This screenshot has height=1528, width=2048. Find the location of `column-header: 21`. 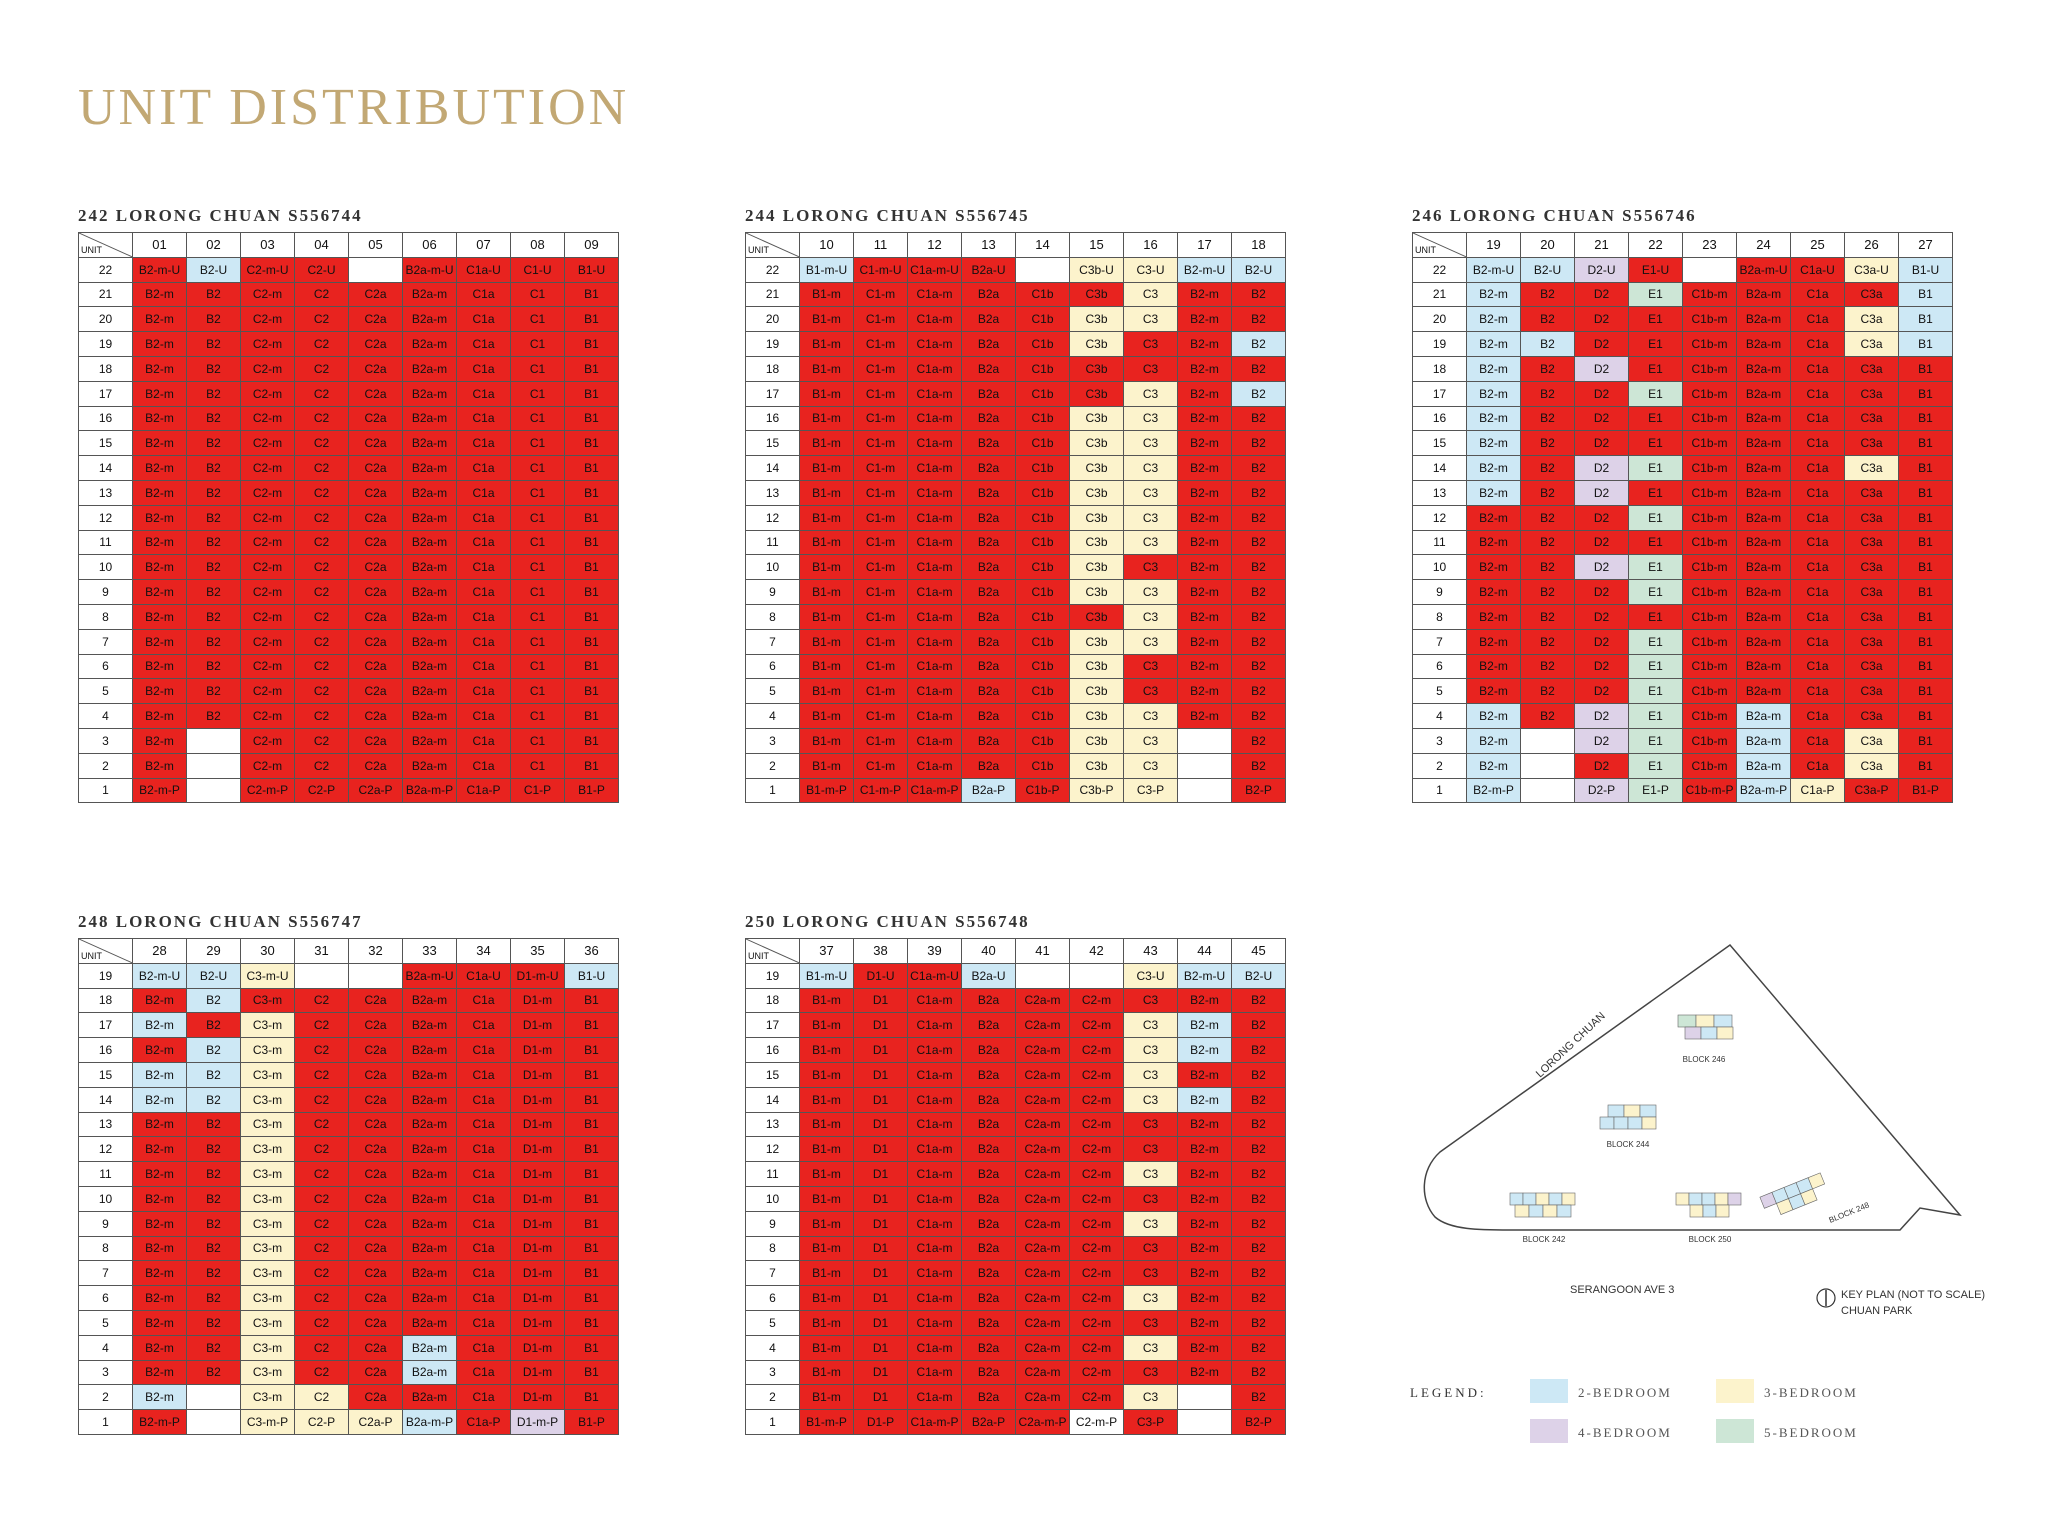

column-header: 21 is located at coordinates (1601, 245).